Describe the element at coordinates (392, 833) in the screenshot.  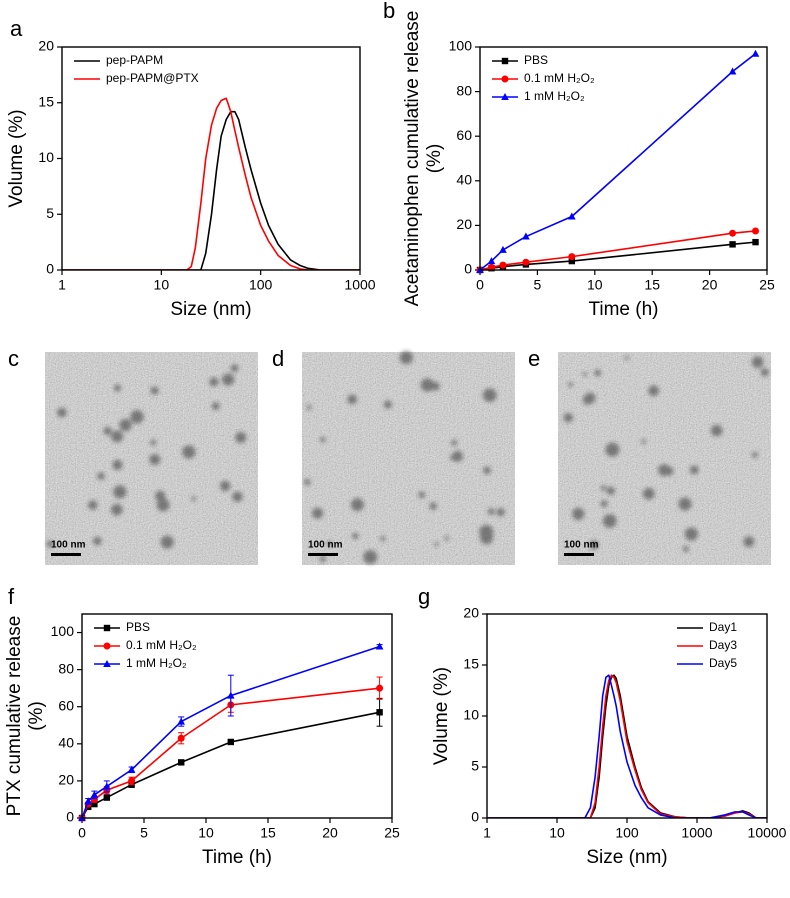
I see `x-tick-label: 25` at that location.